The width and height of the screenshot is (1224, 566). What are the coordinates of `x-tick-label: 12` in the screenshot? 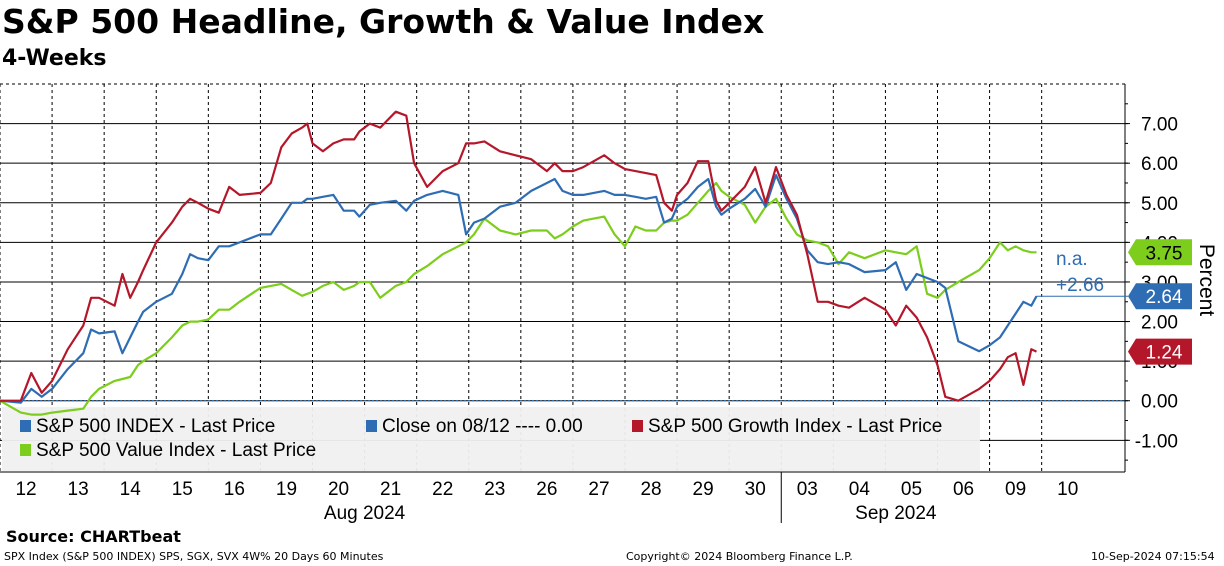 It's located at (25, 489).